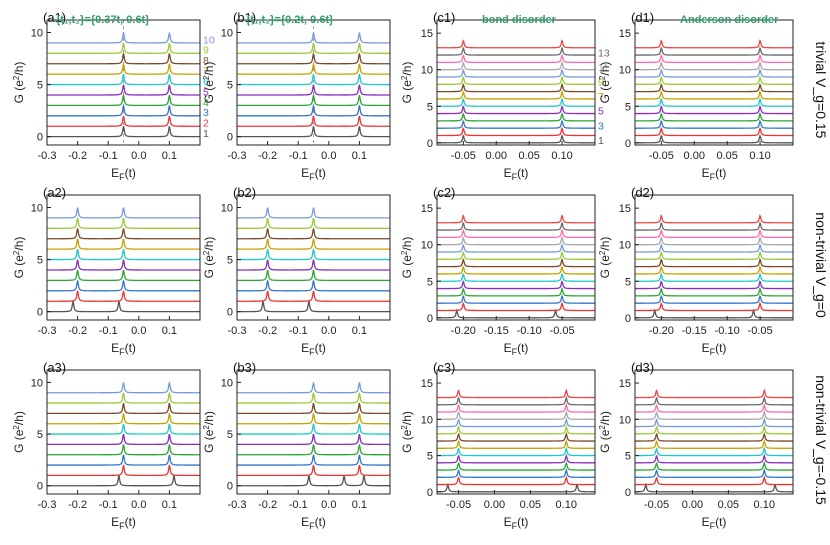 Image resolution: width=830 pixels, height=545 pixels. I want to click on ytick-label-c3-2: 10, so click(427, 420).